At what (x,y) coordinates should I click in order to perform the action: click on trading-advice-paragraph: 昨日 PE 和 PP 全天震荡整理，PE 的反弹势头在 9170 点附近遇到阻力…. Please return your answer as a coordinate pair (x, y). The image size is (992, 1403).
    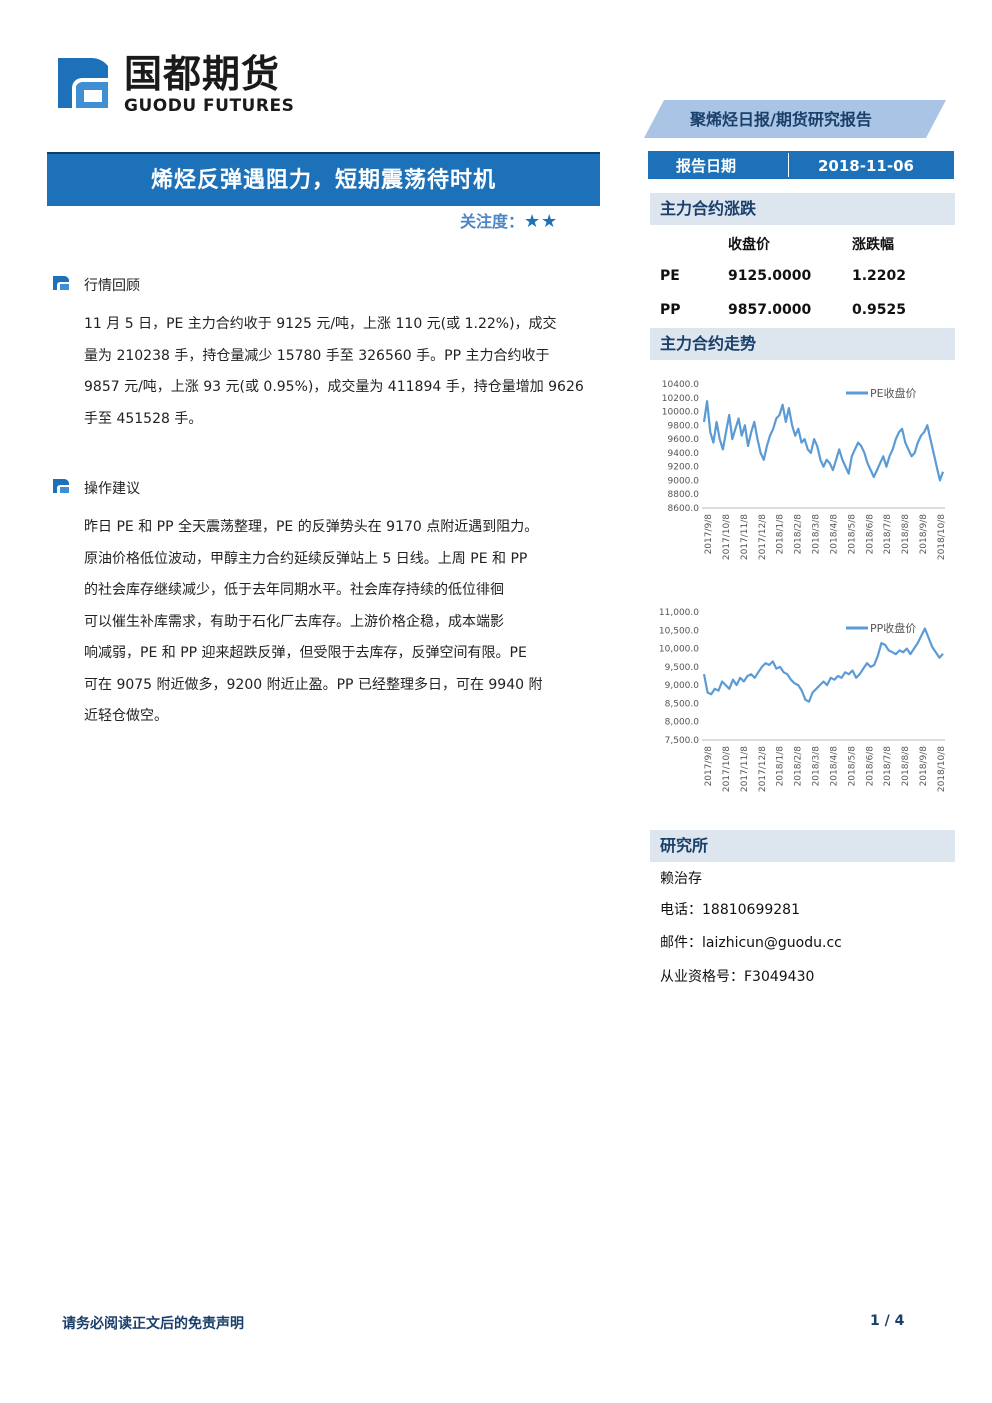
    Looking at the image, I should click on (338, 622).